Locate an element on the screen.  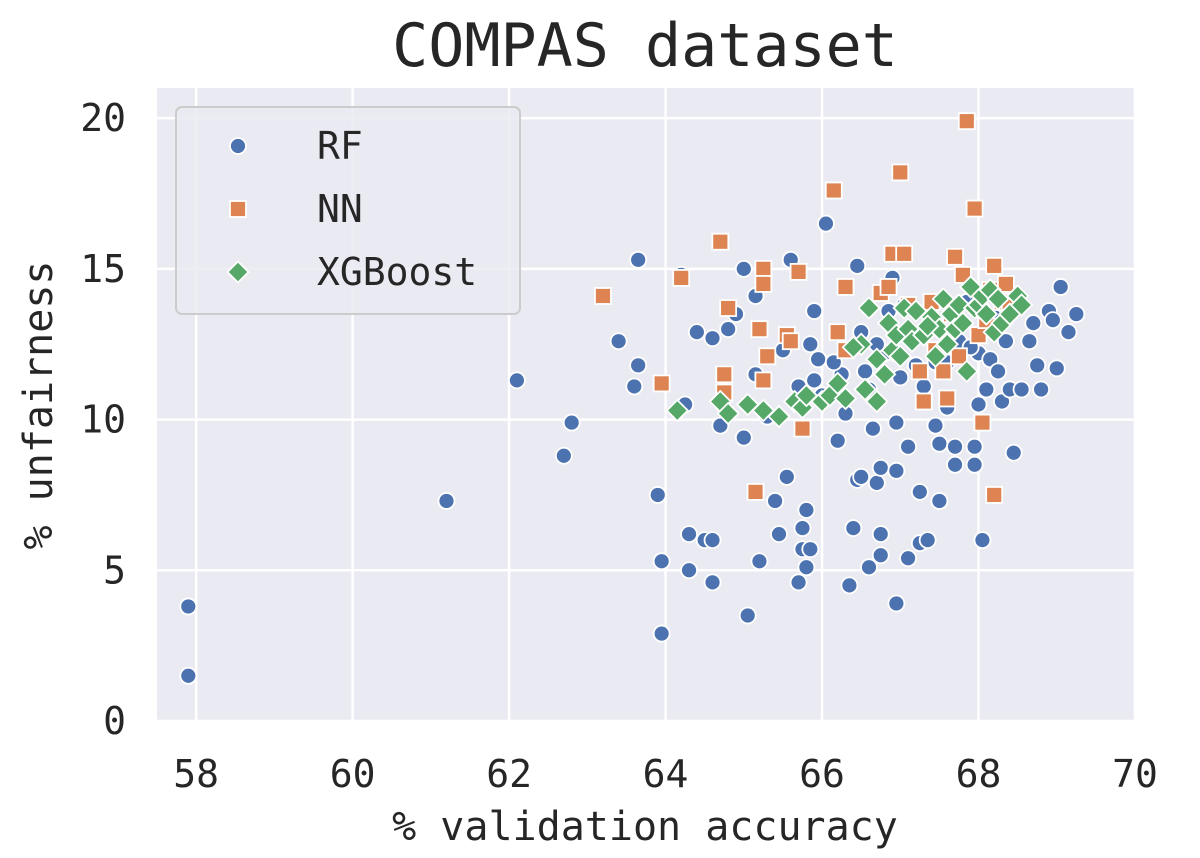
y-tick-label: 20 is located at coordinates (103, 118).